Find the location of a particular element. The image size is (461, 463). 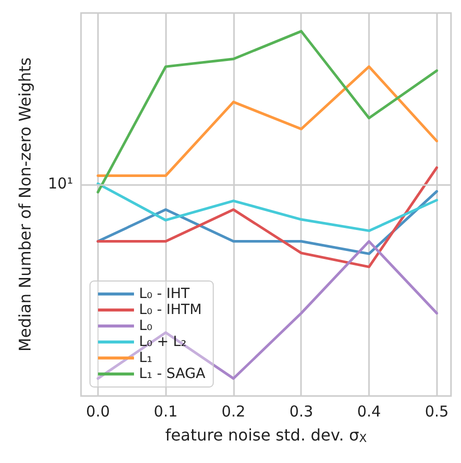

x-tick-label: 0.0 is located at coordinates (98, 411).